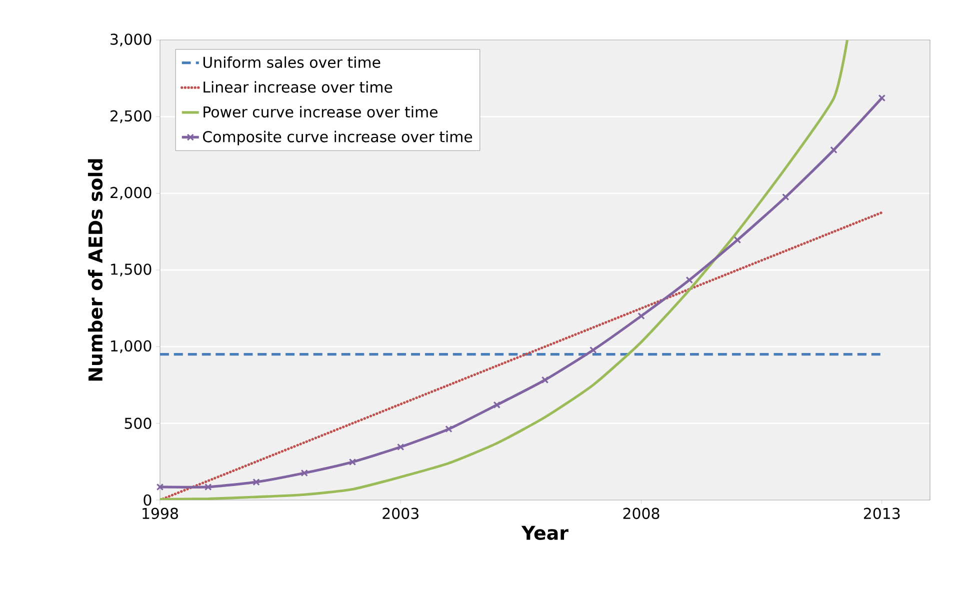 The height and width of the screenshot is (610, 969). What do you see at coordinates (148, 500) in the screenshot?
I see `y-tick-label: 0` at bounding box center [148, 500].